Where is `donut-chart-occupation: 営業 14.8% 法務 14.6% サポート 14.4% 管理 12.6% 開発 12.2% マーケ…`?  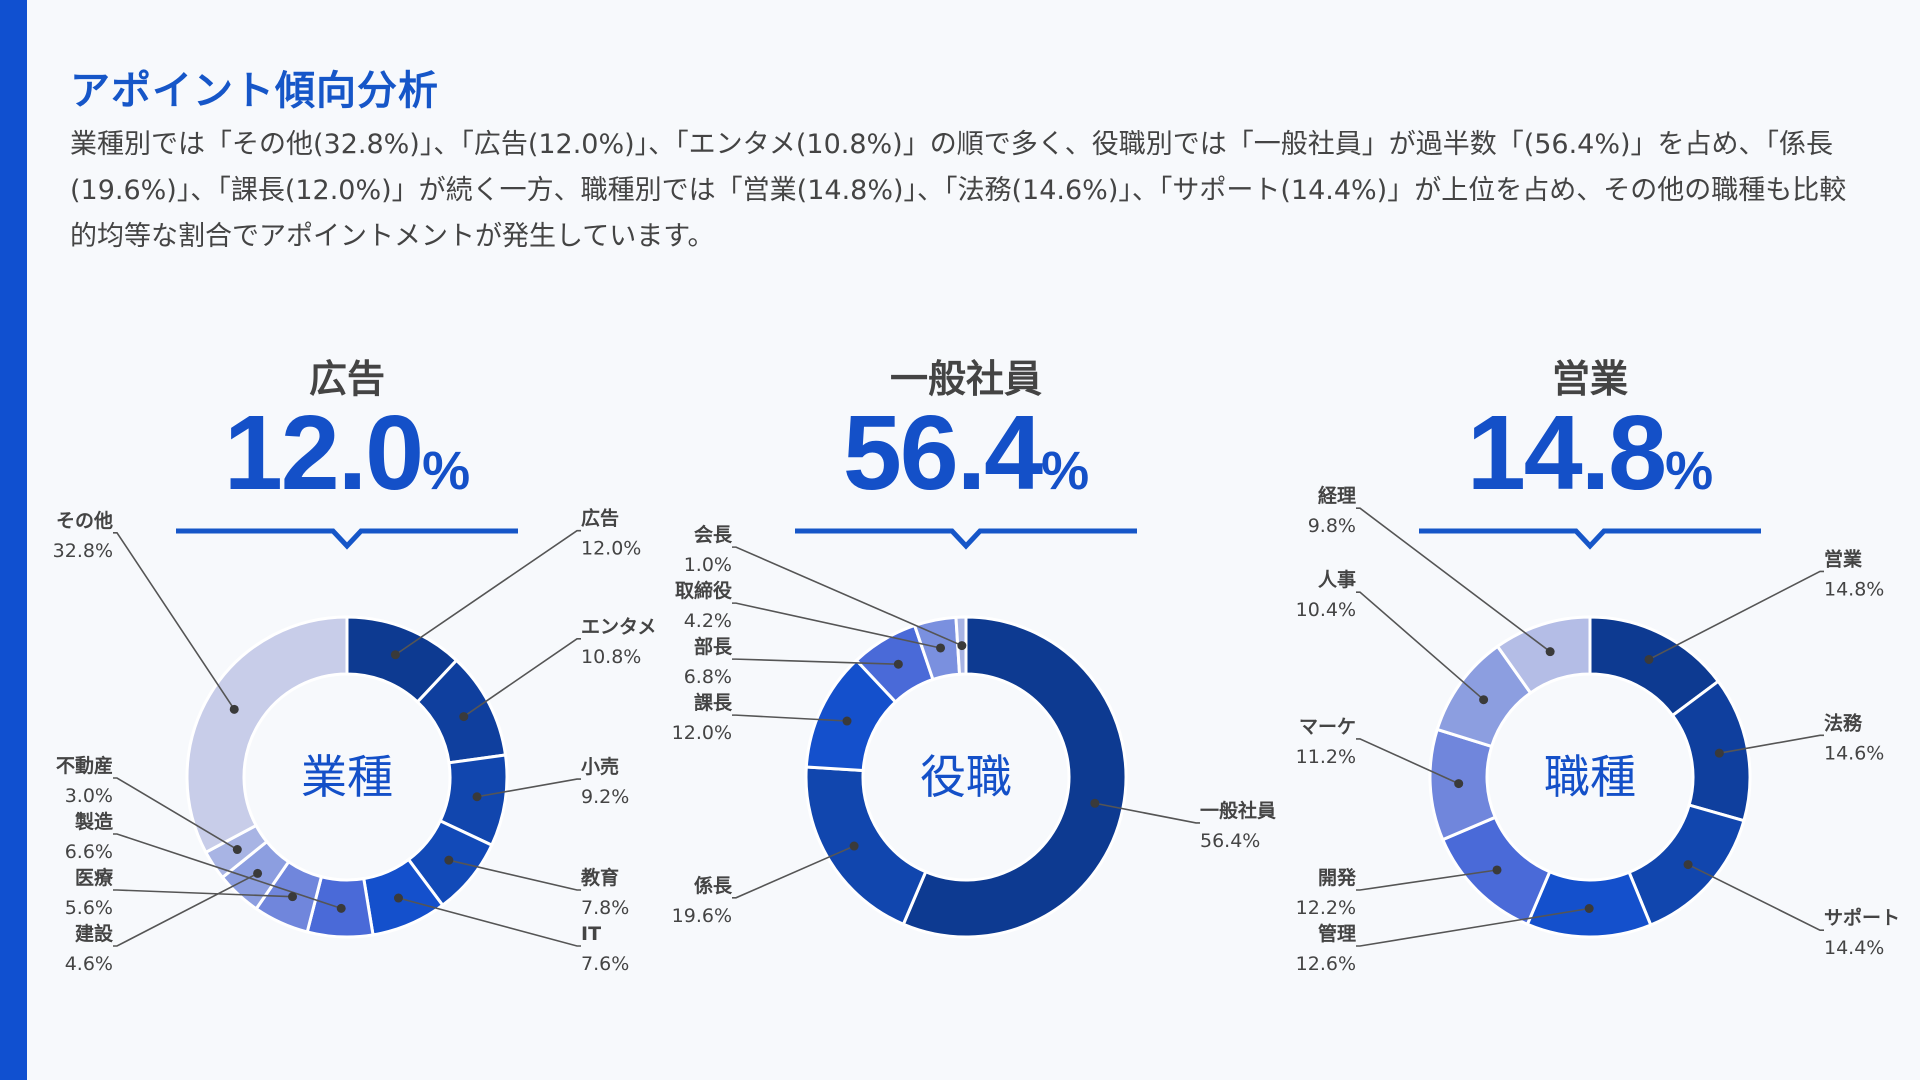 donut-chart-occupation: 営業 14.8% 法務 14.6% サポート 14.4% 管理 12.6% 開発 12.2% マーケ… is located at coordinates (1598, 729).